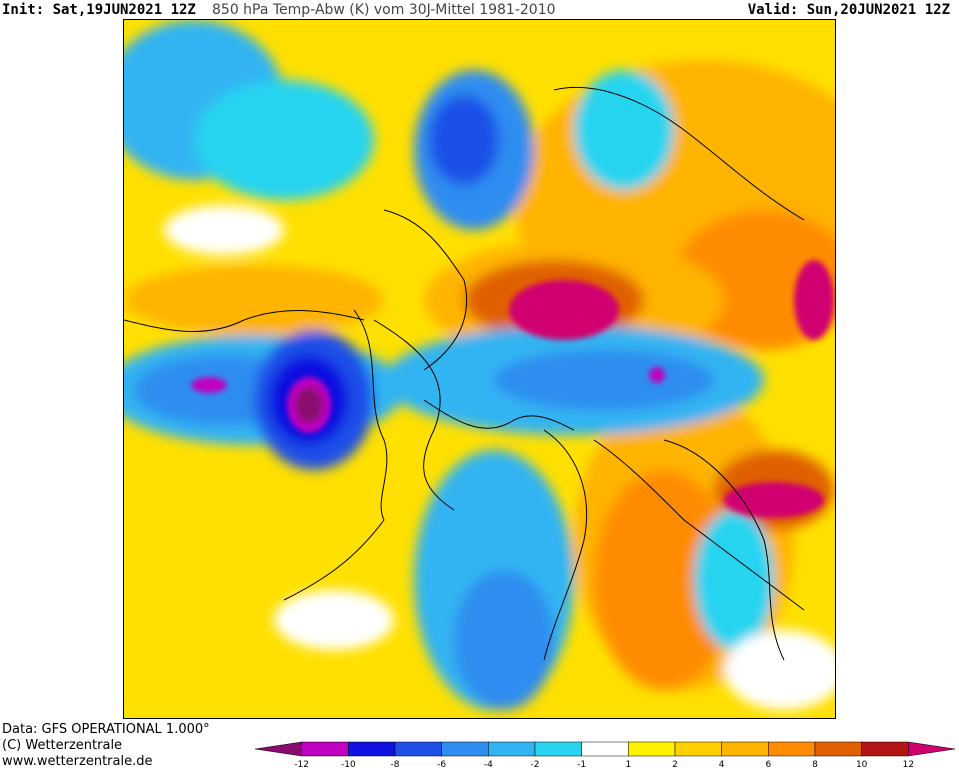  Describe the element at coordinates (106, 729) in the screenshot. I see `data-source-label: Data: GFS OPERATIONAL 1.000°` at that location.